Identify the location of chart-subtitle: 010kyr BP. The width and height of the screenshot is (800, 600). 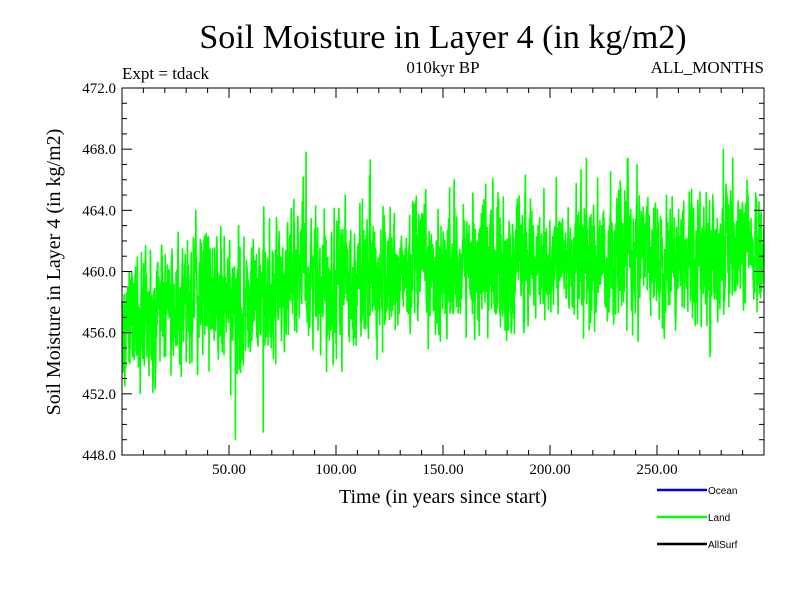
(442, 67).